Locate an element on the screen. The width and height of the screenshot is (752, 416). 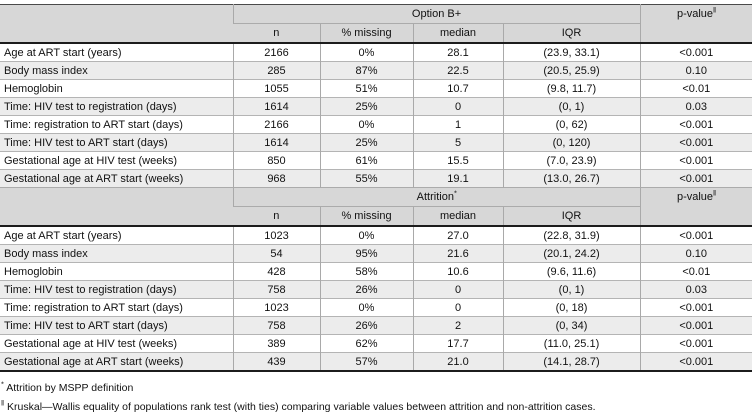
section-title-text: Option B+ is located at coordinates (436, 14).